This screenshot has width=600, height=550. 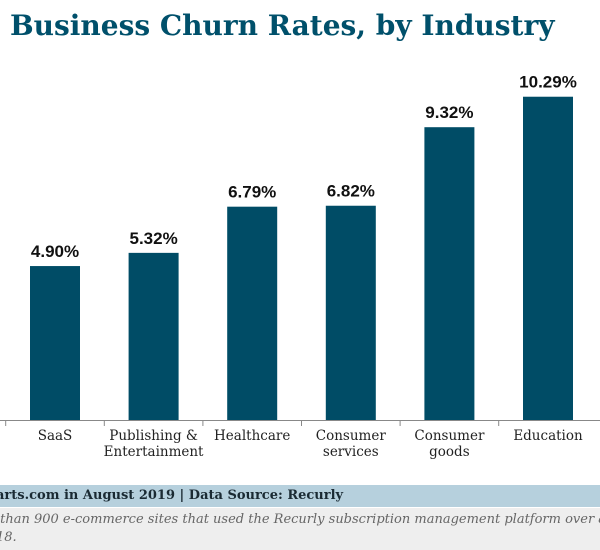 I want to click on value-label-0: 4.90%, so click(x=55, y=251).